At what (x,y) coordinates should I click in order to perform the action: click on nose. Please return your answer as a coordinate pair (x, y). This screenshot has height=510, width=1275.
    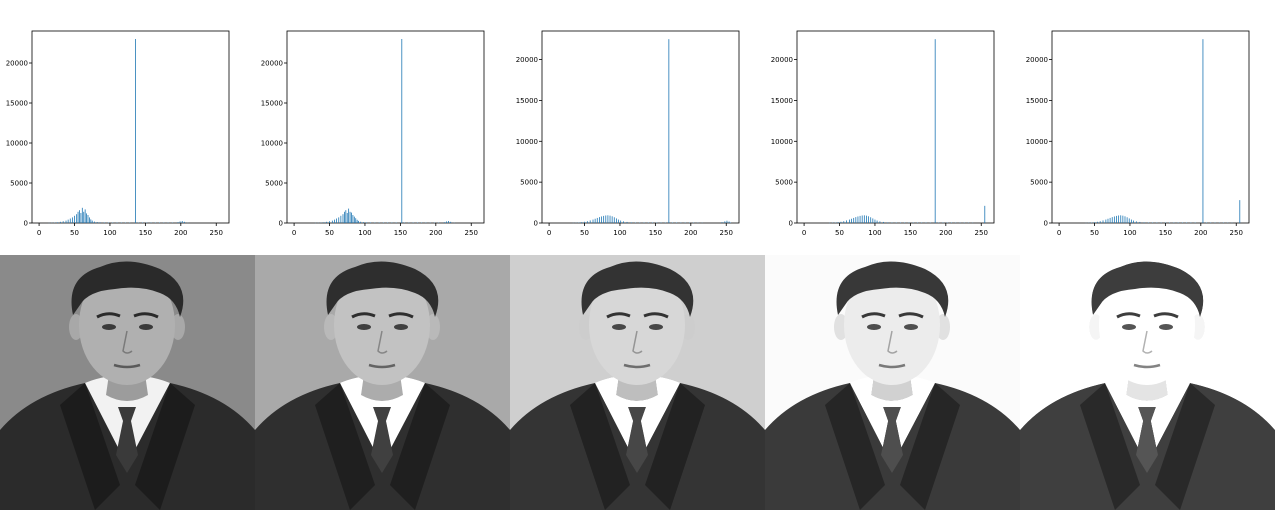
    Looking at the image, I should click on (637, 342).